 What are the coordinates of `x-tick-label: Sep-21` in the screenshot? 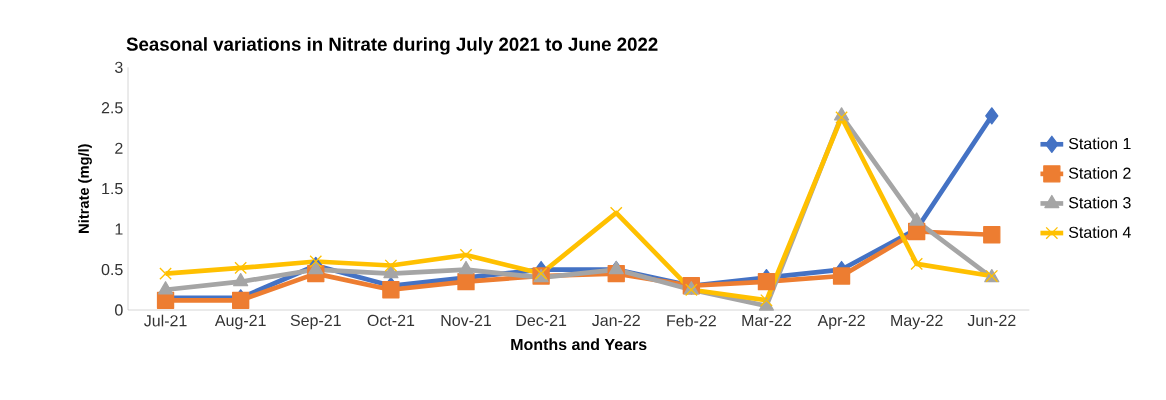 It's located at (315, 322).